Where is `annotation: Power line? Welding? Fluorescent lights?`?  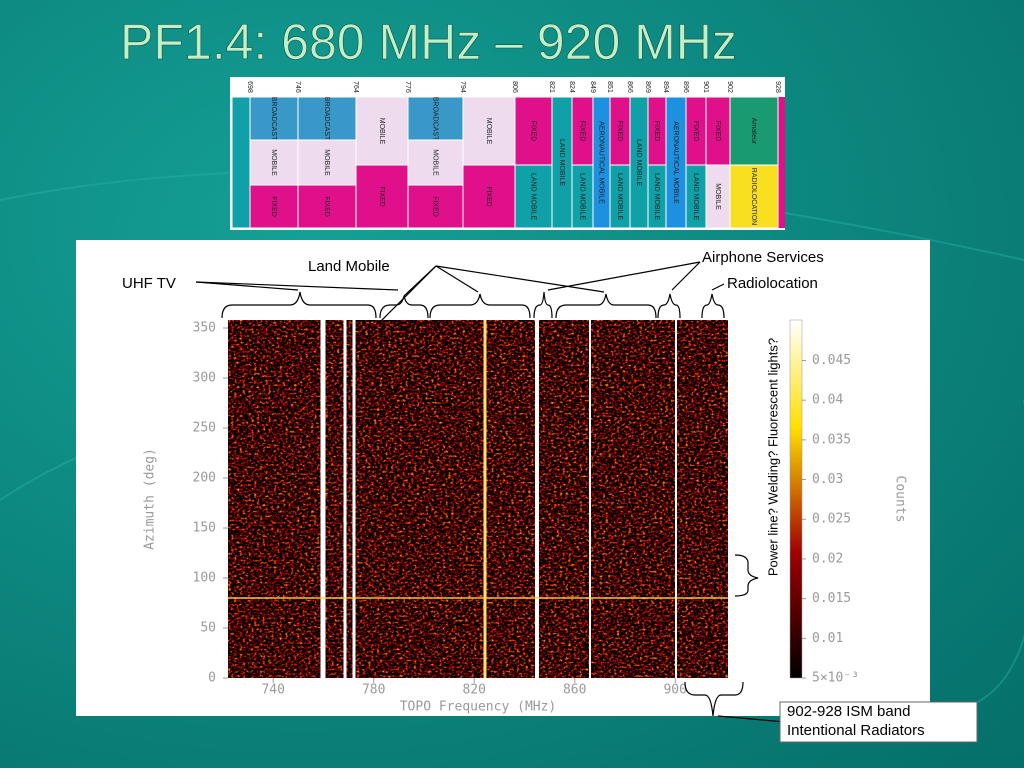 annotation: Power line? Welding? Fluorescent lights? is located at coordinates (772, 457).